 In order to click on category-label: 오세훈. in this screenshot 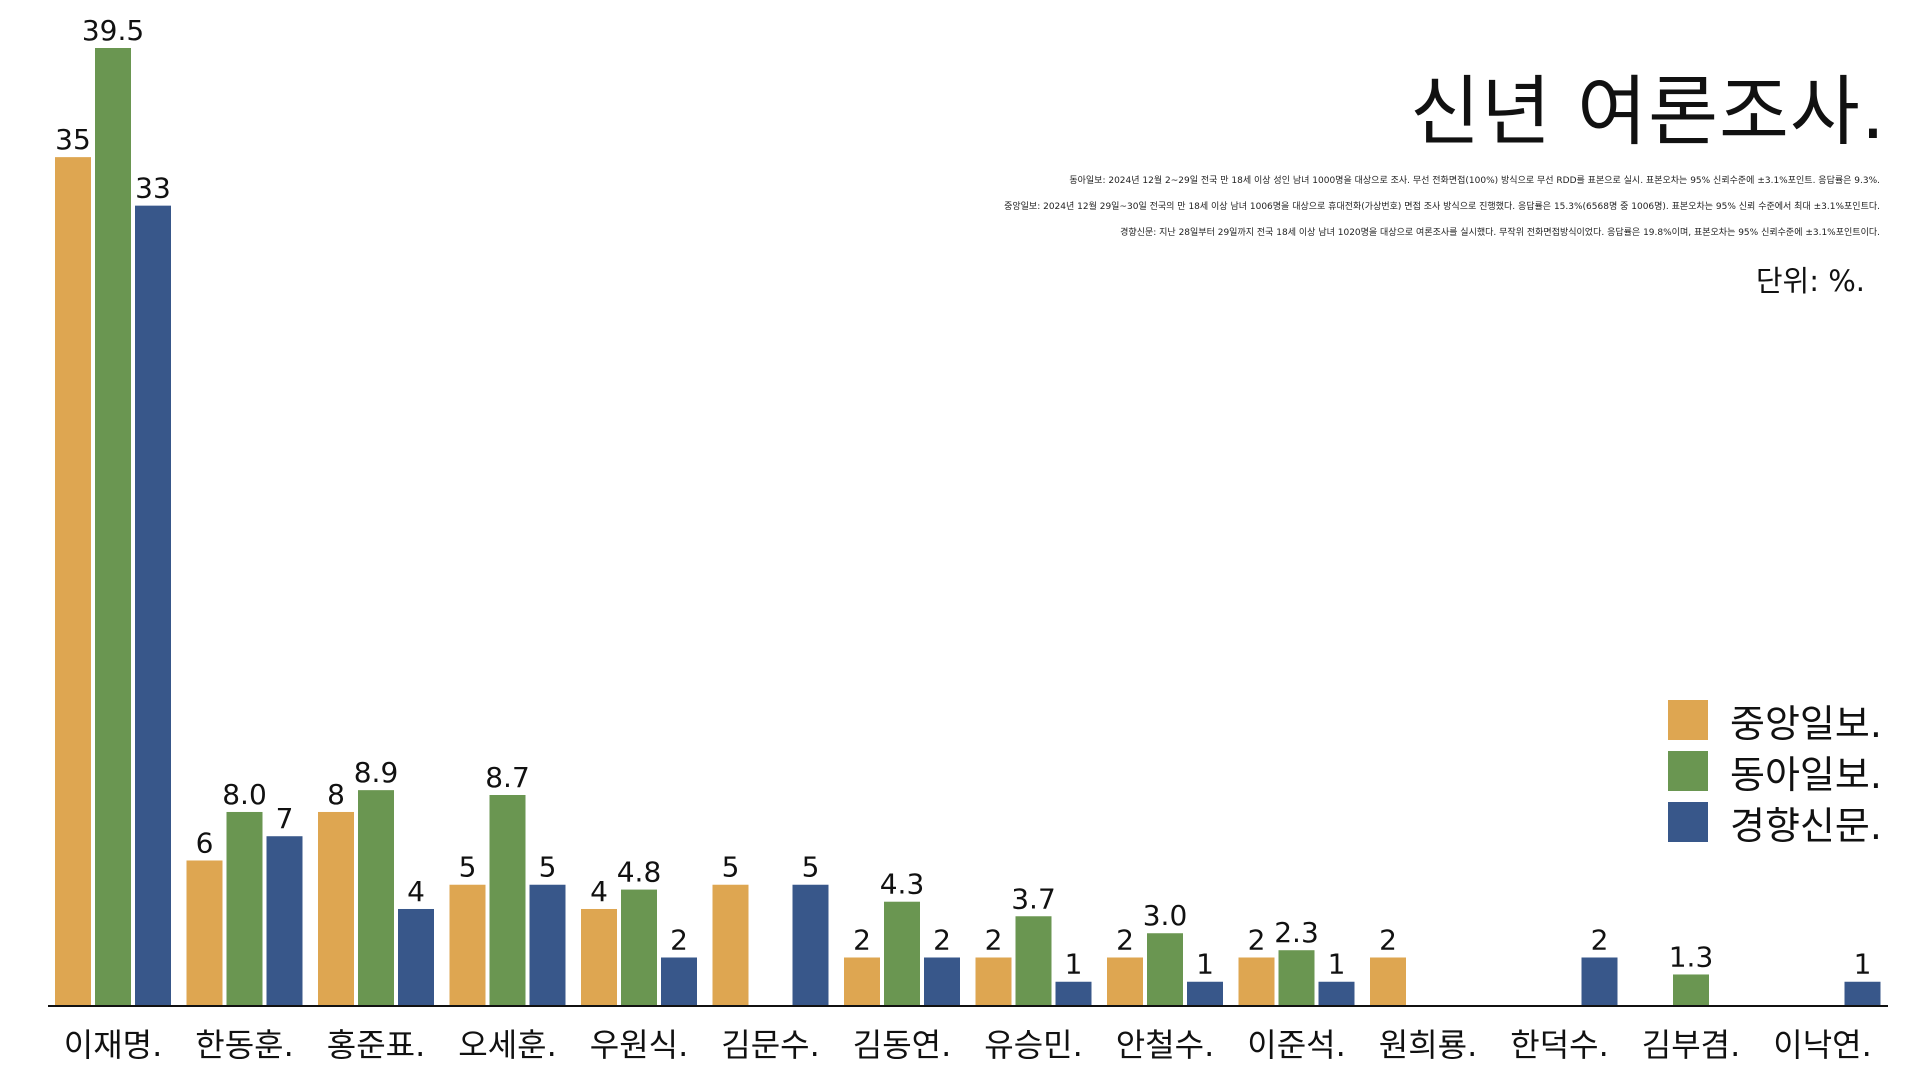, I will do `click(507, 1045)`.